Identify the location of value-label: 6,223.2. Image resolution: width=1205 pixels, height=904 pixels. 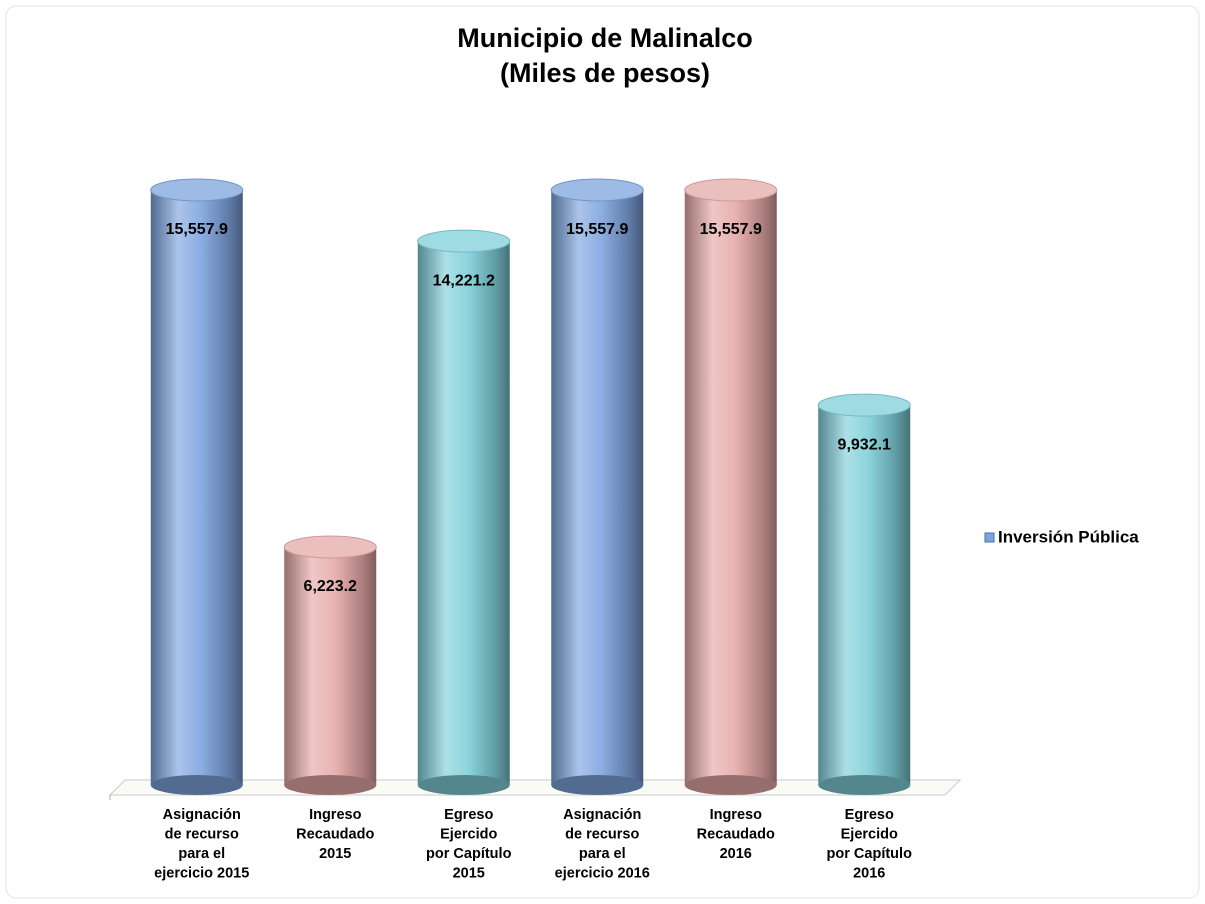
(330, 586).